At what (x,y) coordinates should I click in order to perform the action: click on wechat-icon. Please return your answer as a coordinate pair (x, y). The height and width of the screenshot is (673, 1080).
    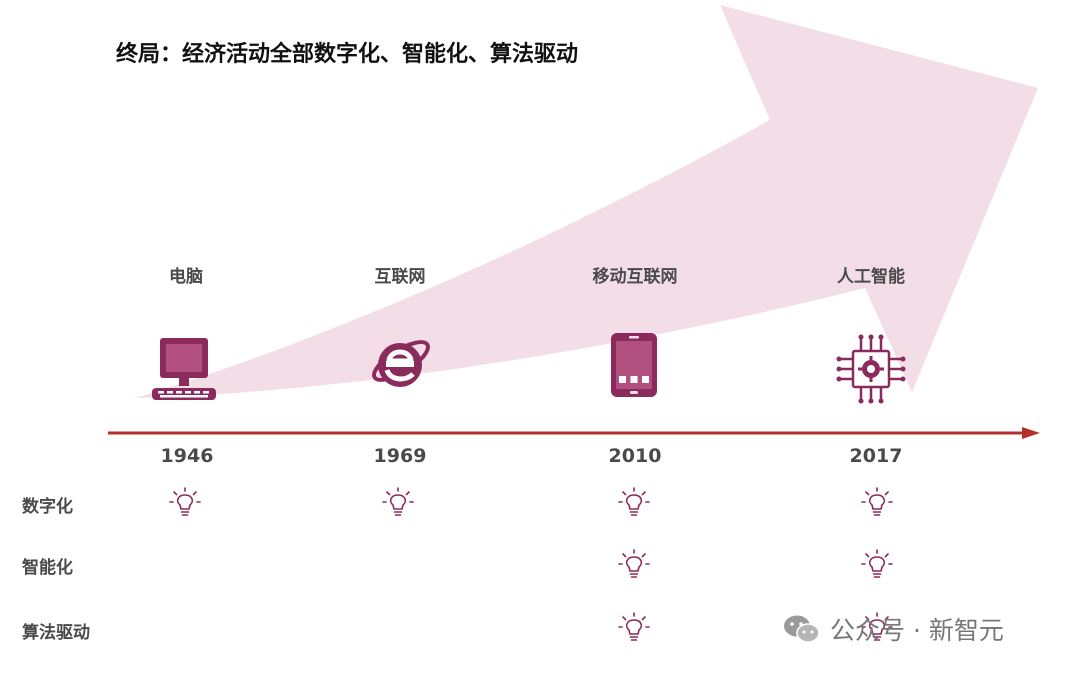
    Looking at the image, I should click on (802, 629).